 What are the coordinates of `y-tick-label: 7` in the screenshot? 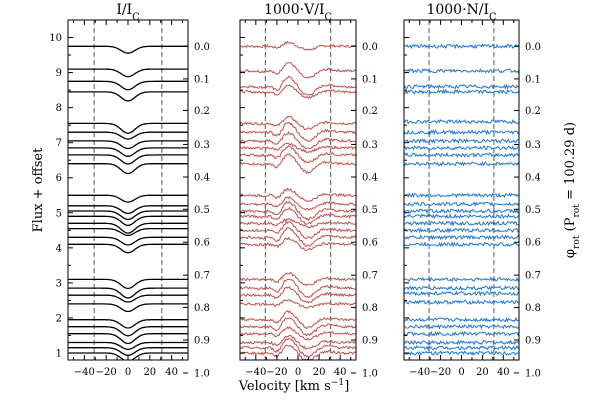 It's located at (59, 143).